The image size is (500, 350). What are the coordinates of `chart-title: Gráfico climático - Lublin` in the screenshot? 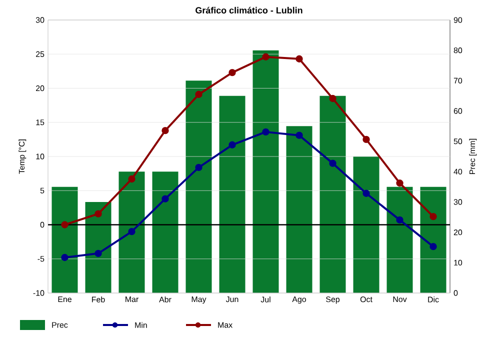 It's located at (249, 10).